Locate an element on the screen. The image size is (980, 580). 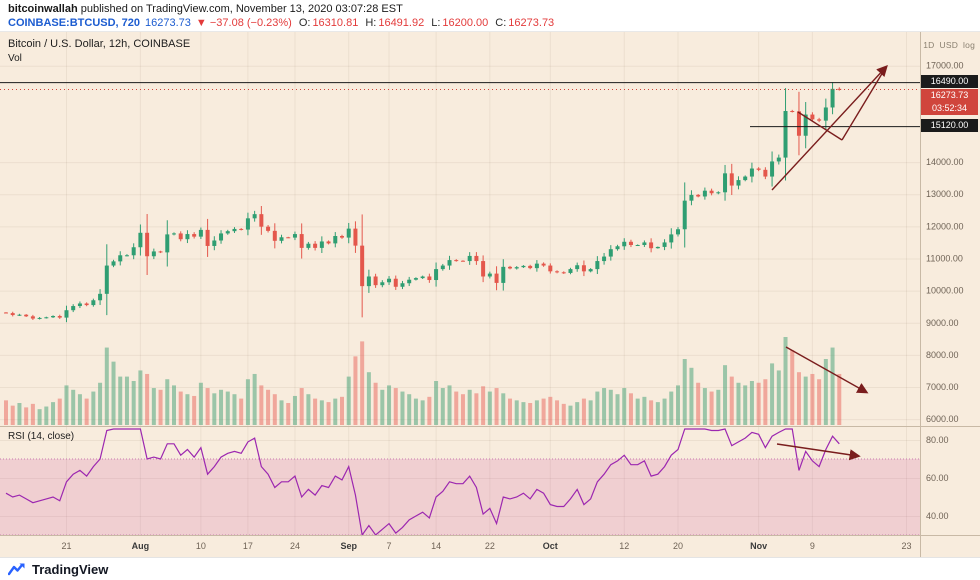
open-label: O: is located at coordinates (304, 23).